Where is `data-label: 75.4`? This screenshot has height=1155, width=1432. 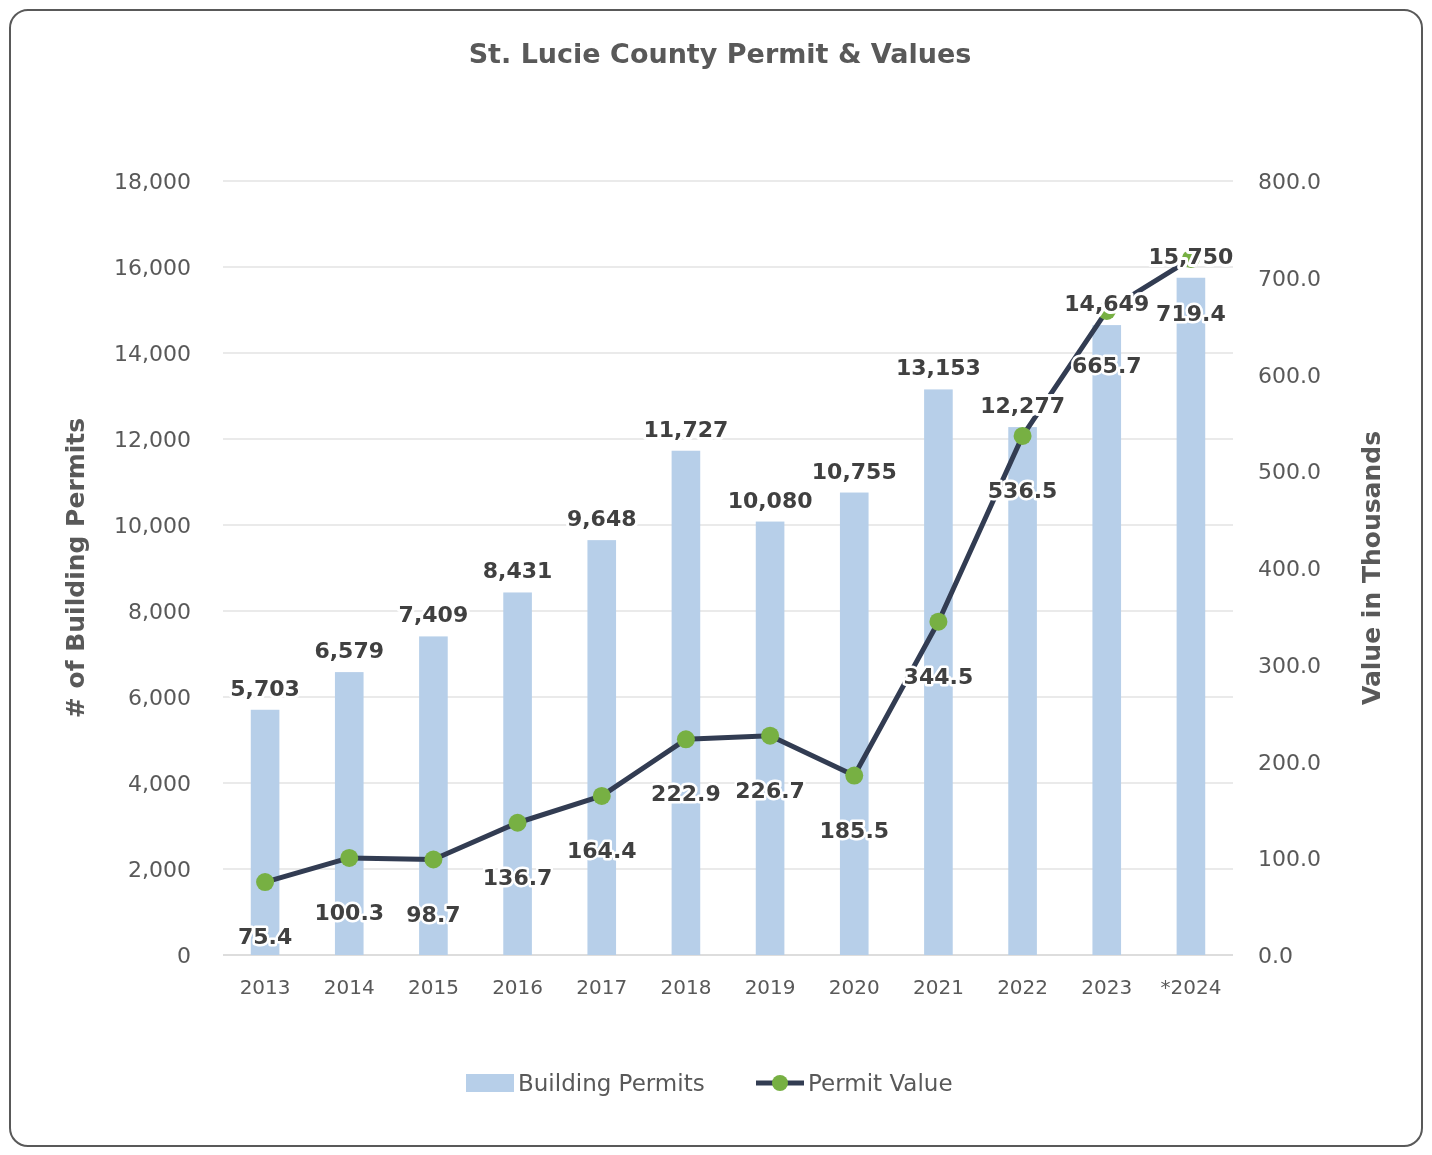
data-label: 75.4 is located at coordinates (265, 937).